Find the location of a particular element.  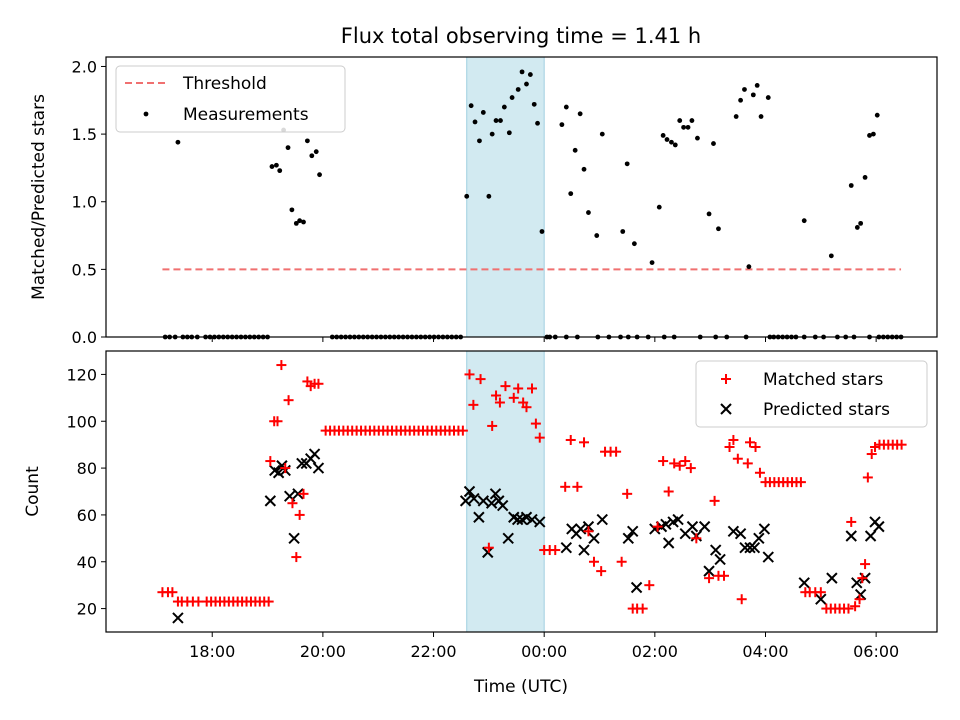

legend-threshold-label: Threshold is located at coordinates (224, 84).